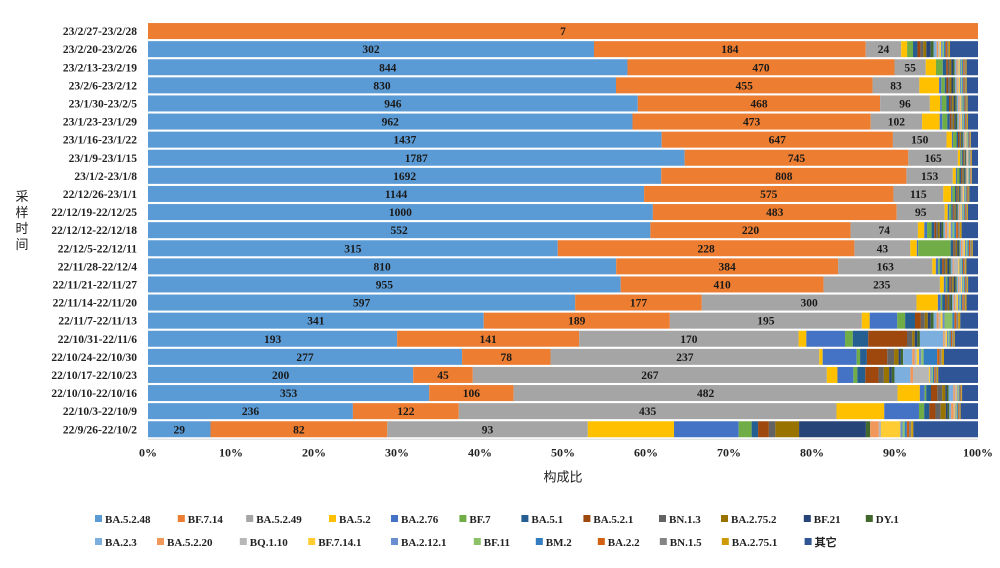 The width and height of the screenshot is (1000, 568). I want to click on data-label: 189, so click(577, 322).